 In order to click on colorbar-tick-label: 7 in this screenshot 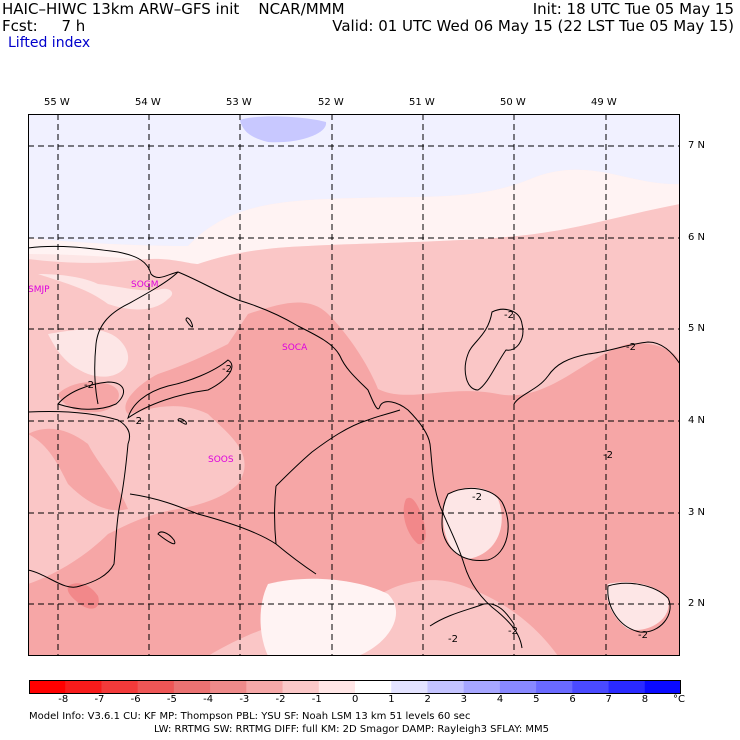, I will do `click(608, 699)`.